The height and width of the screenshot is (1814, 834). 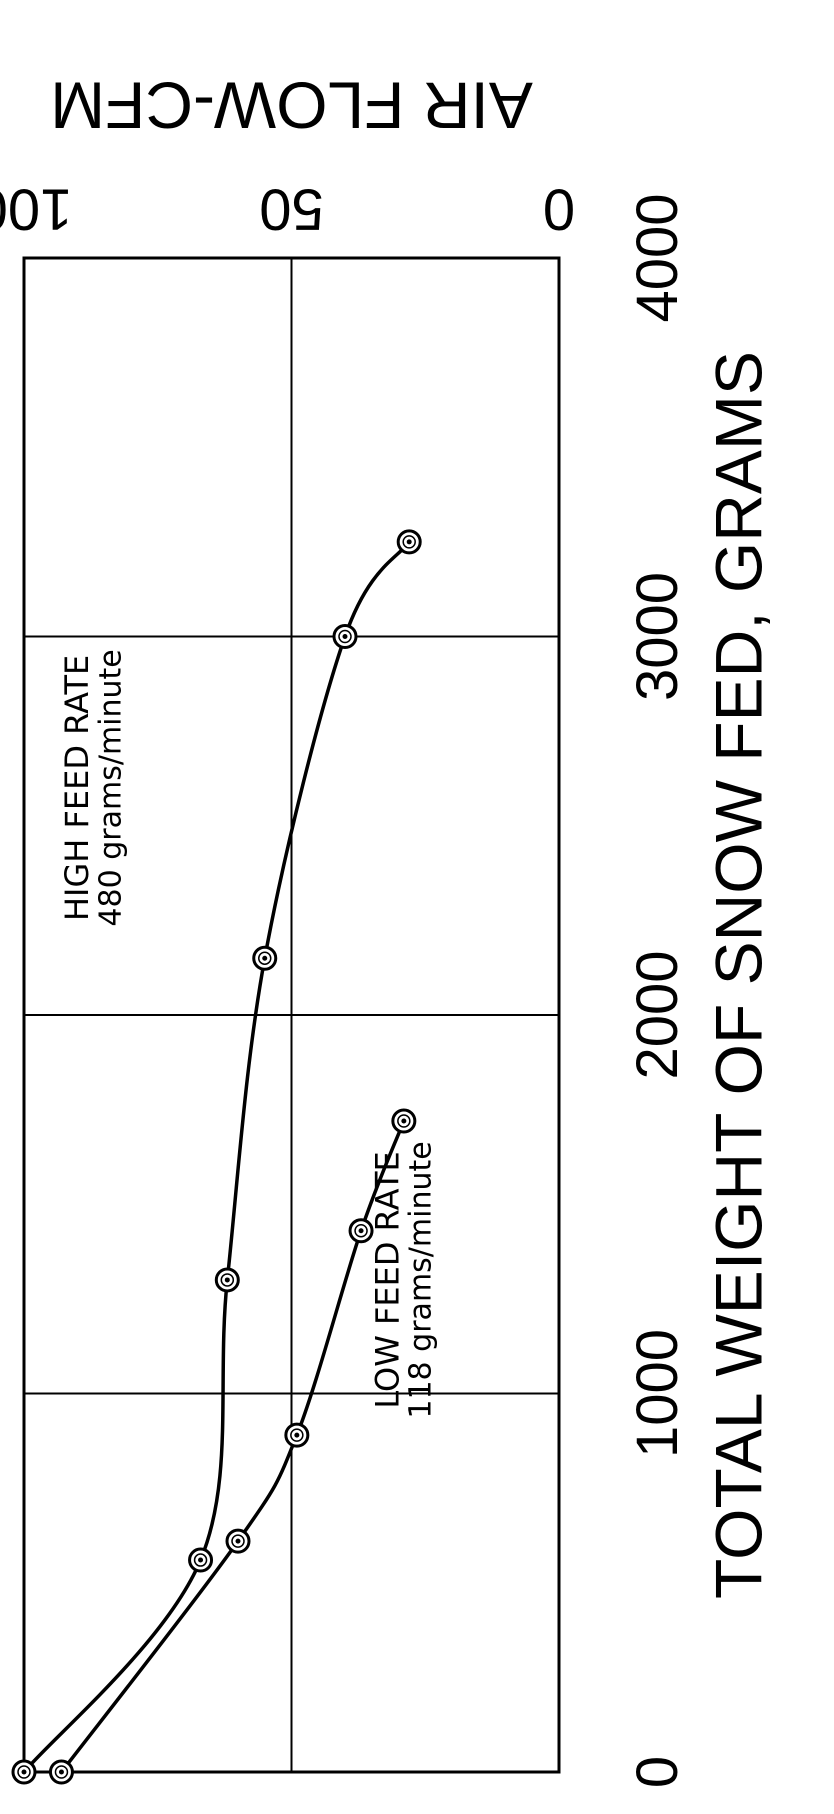 I want to click on x-tick-label: 2000, so click(x=657, y=1014).